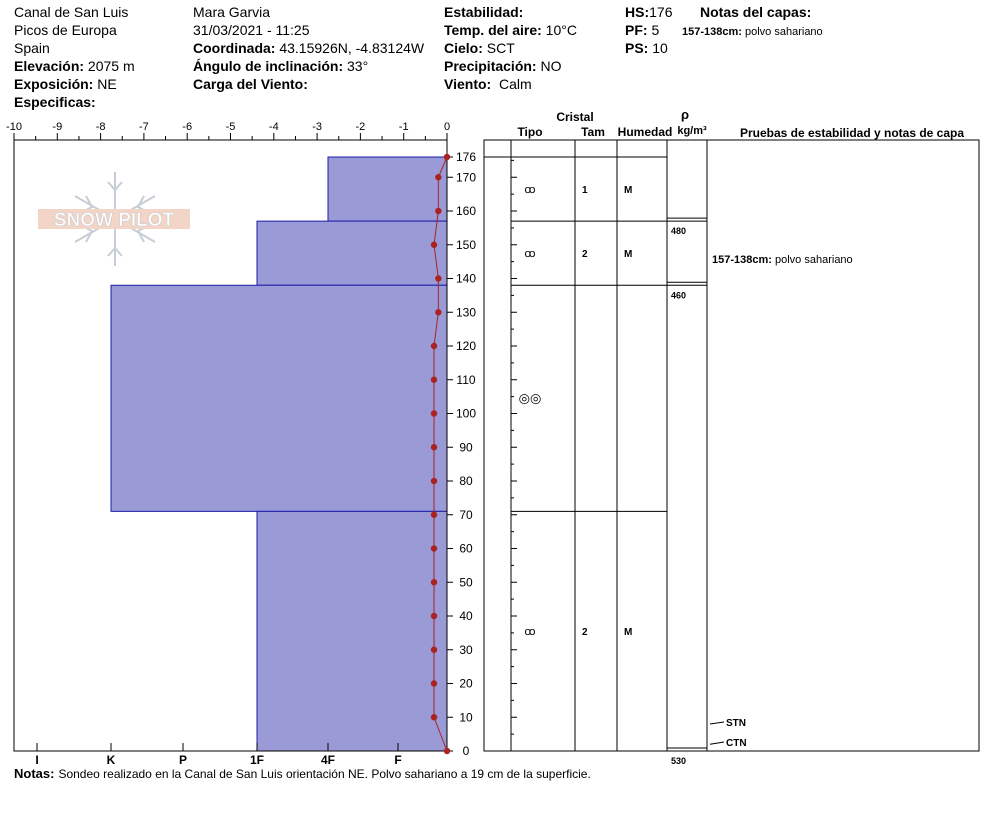 The width and height of the screenshot is (994, 840). Describe the element at coordinates (32, 48) in the screenshot. I see `country-name: Spain` at that location.